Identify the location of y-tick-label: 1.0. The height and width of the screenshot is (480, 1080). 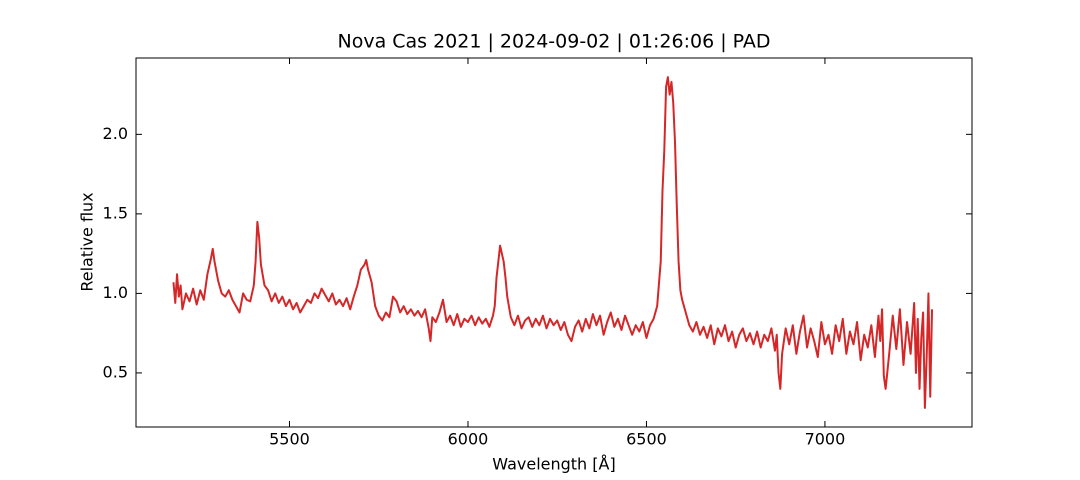
(115, 292).